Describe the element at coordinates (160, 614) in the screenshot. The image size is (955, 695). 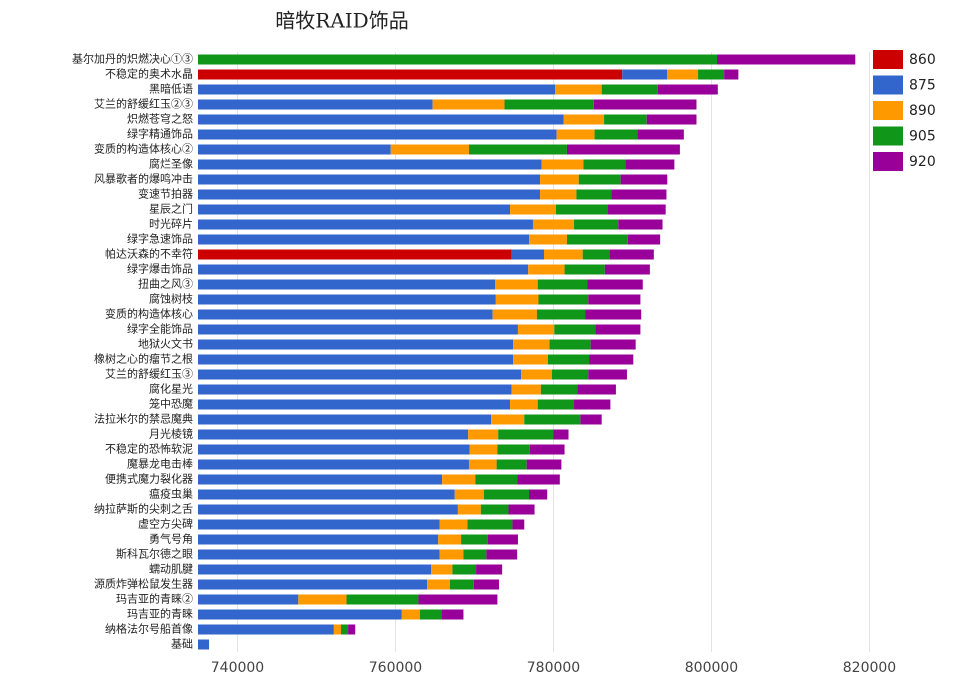
I see `y-tick-label: 玛吉亚的青睐` at that location.